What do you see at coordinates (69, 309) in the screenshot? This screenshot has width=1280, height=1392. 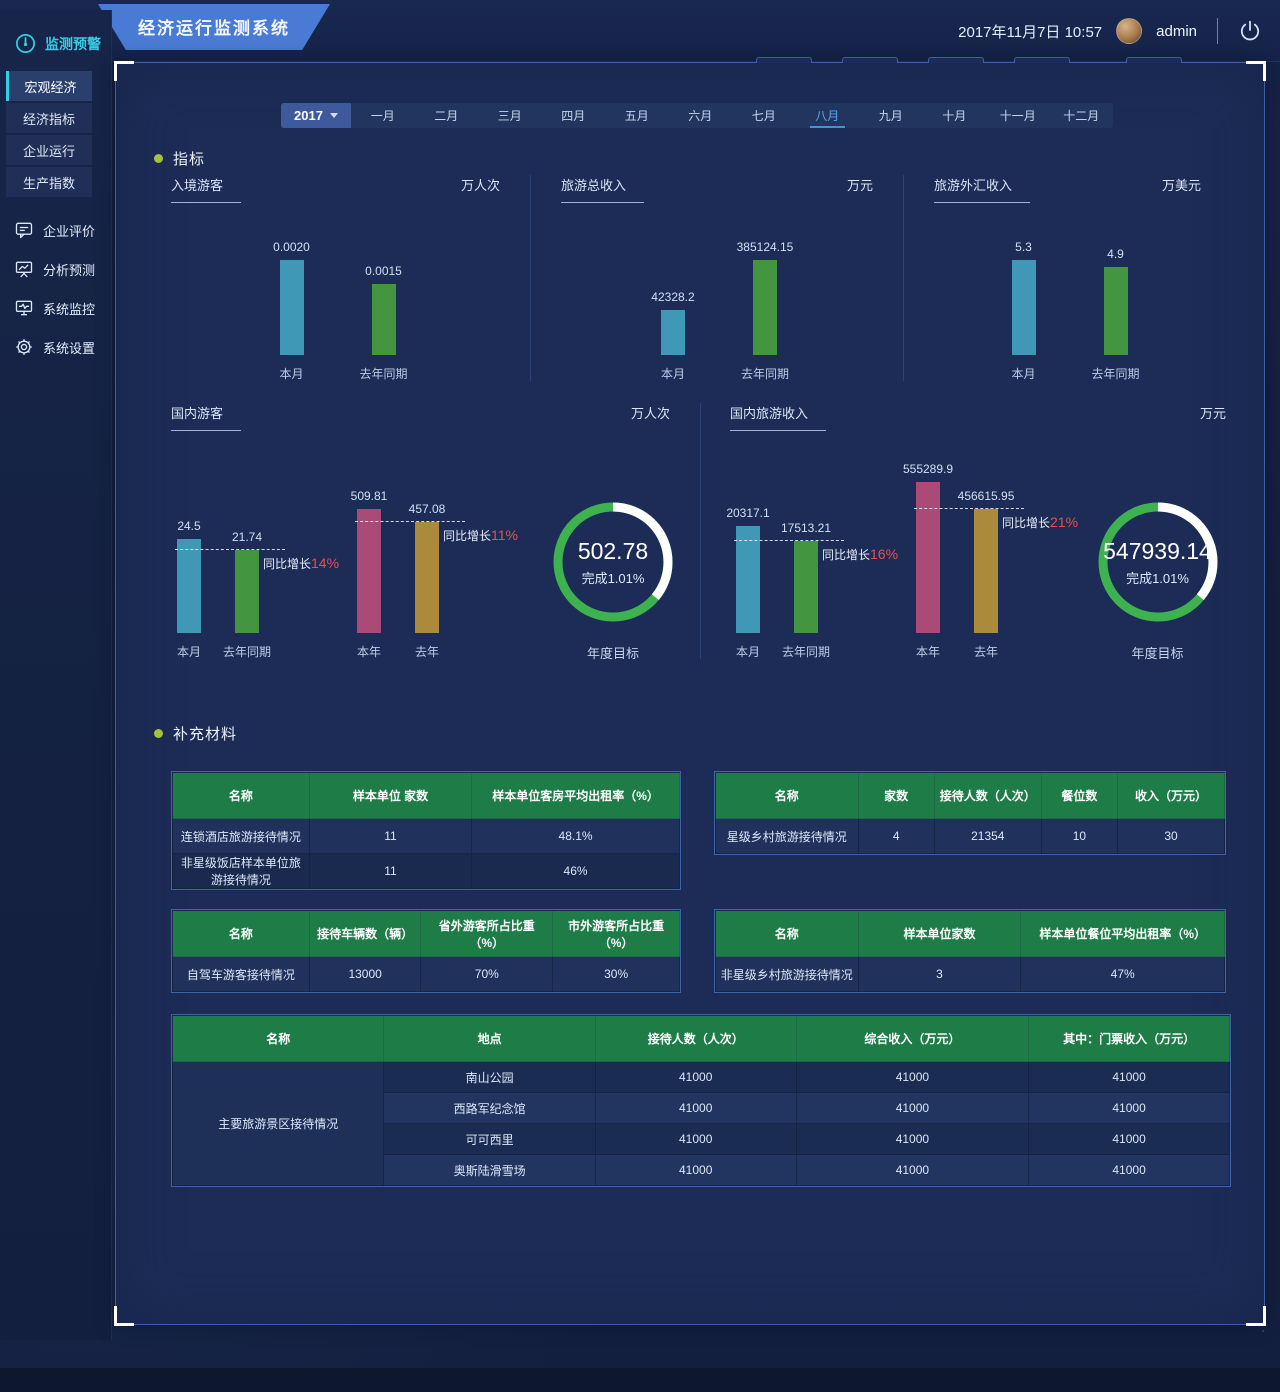 I see `sidebar-item-label: 系统监控` at bounding box center [69, 309].